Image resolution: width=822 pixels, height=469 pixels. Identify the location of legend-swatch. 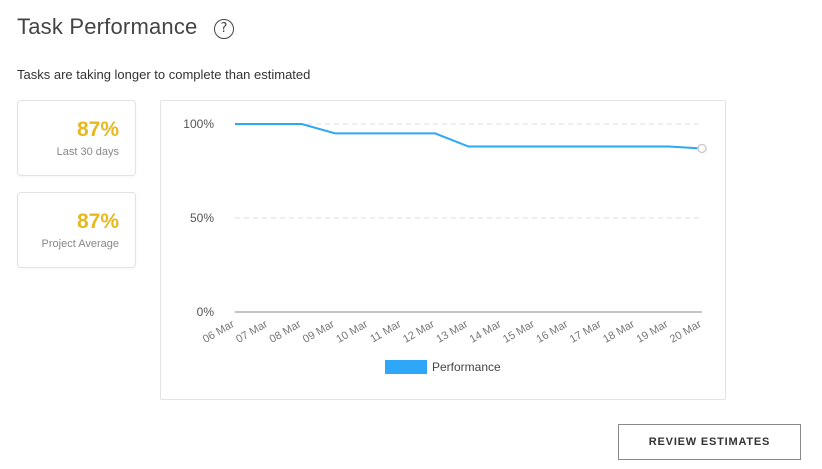
(406, 367).